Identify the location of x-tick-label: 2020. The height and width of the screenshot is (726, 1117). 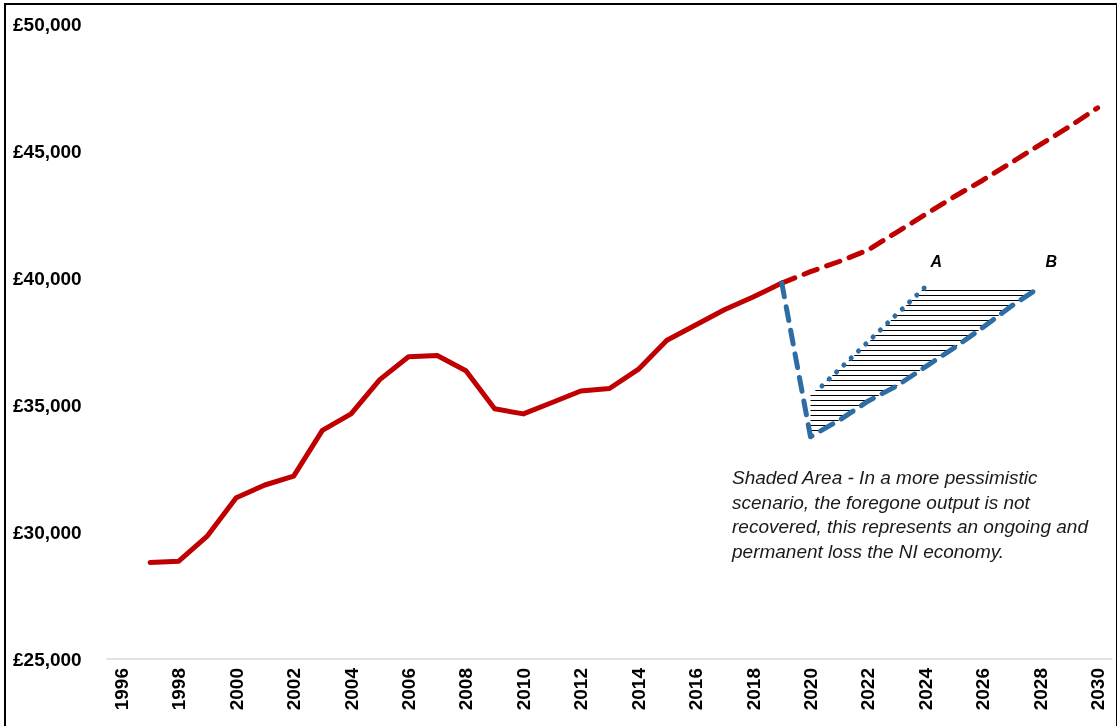
(810, 689).